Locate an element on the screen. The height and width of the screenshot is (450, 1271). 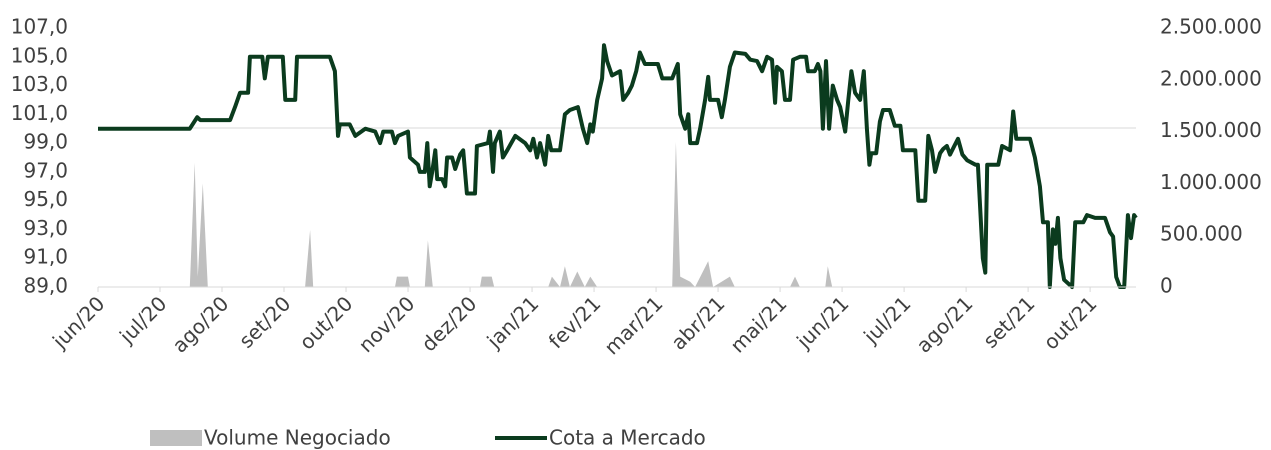
x-tick-label: out/20 is located at coordinates (326, 322).